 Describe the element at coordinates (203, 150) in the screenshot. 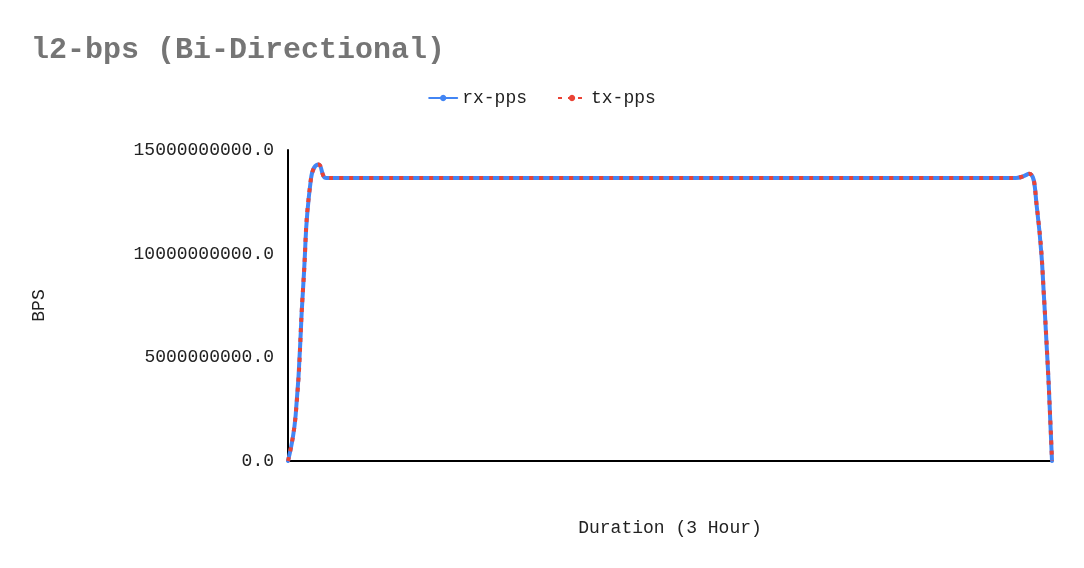

I see `y-tick-label: 15000000000.0` at that location.